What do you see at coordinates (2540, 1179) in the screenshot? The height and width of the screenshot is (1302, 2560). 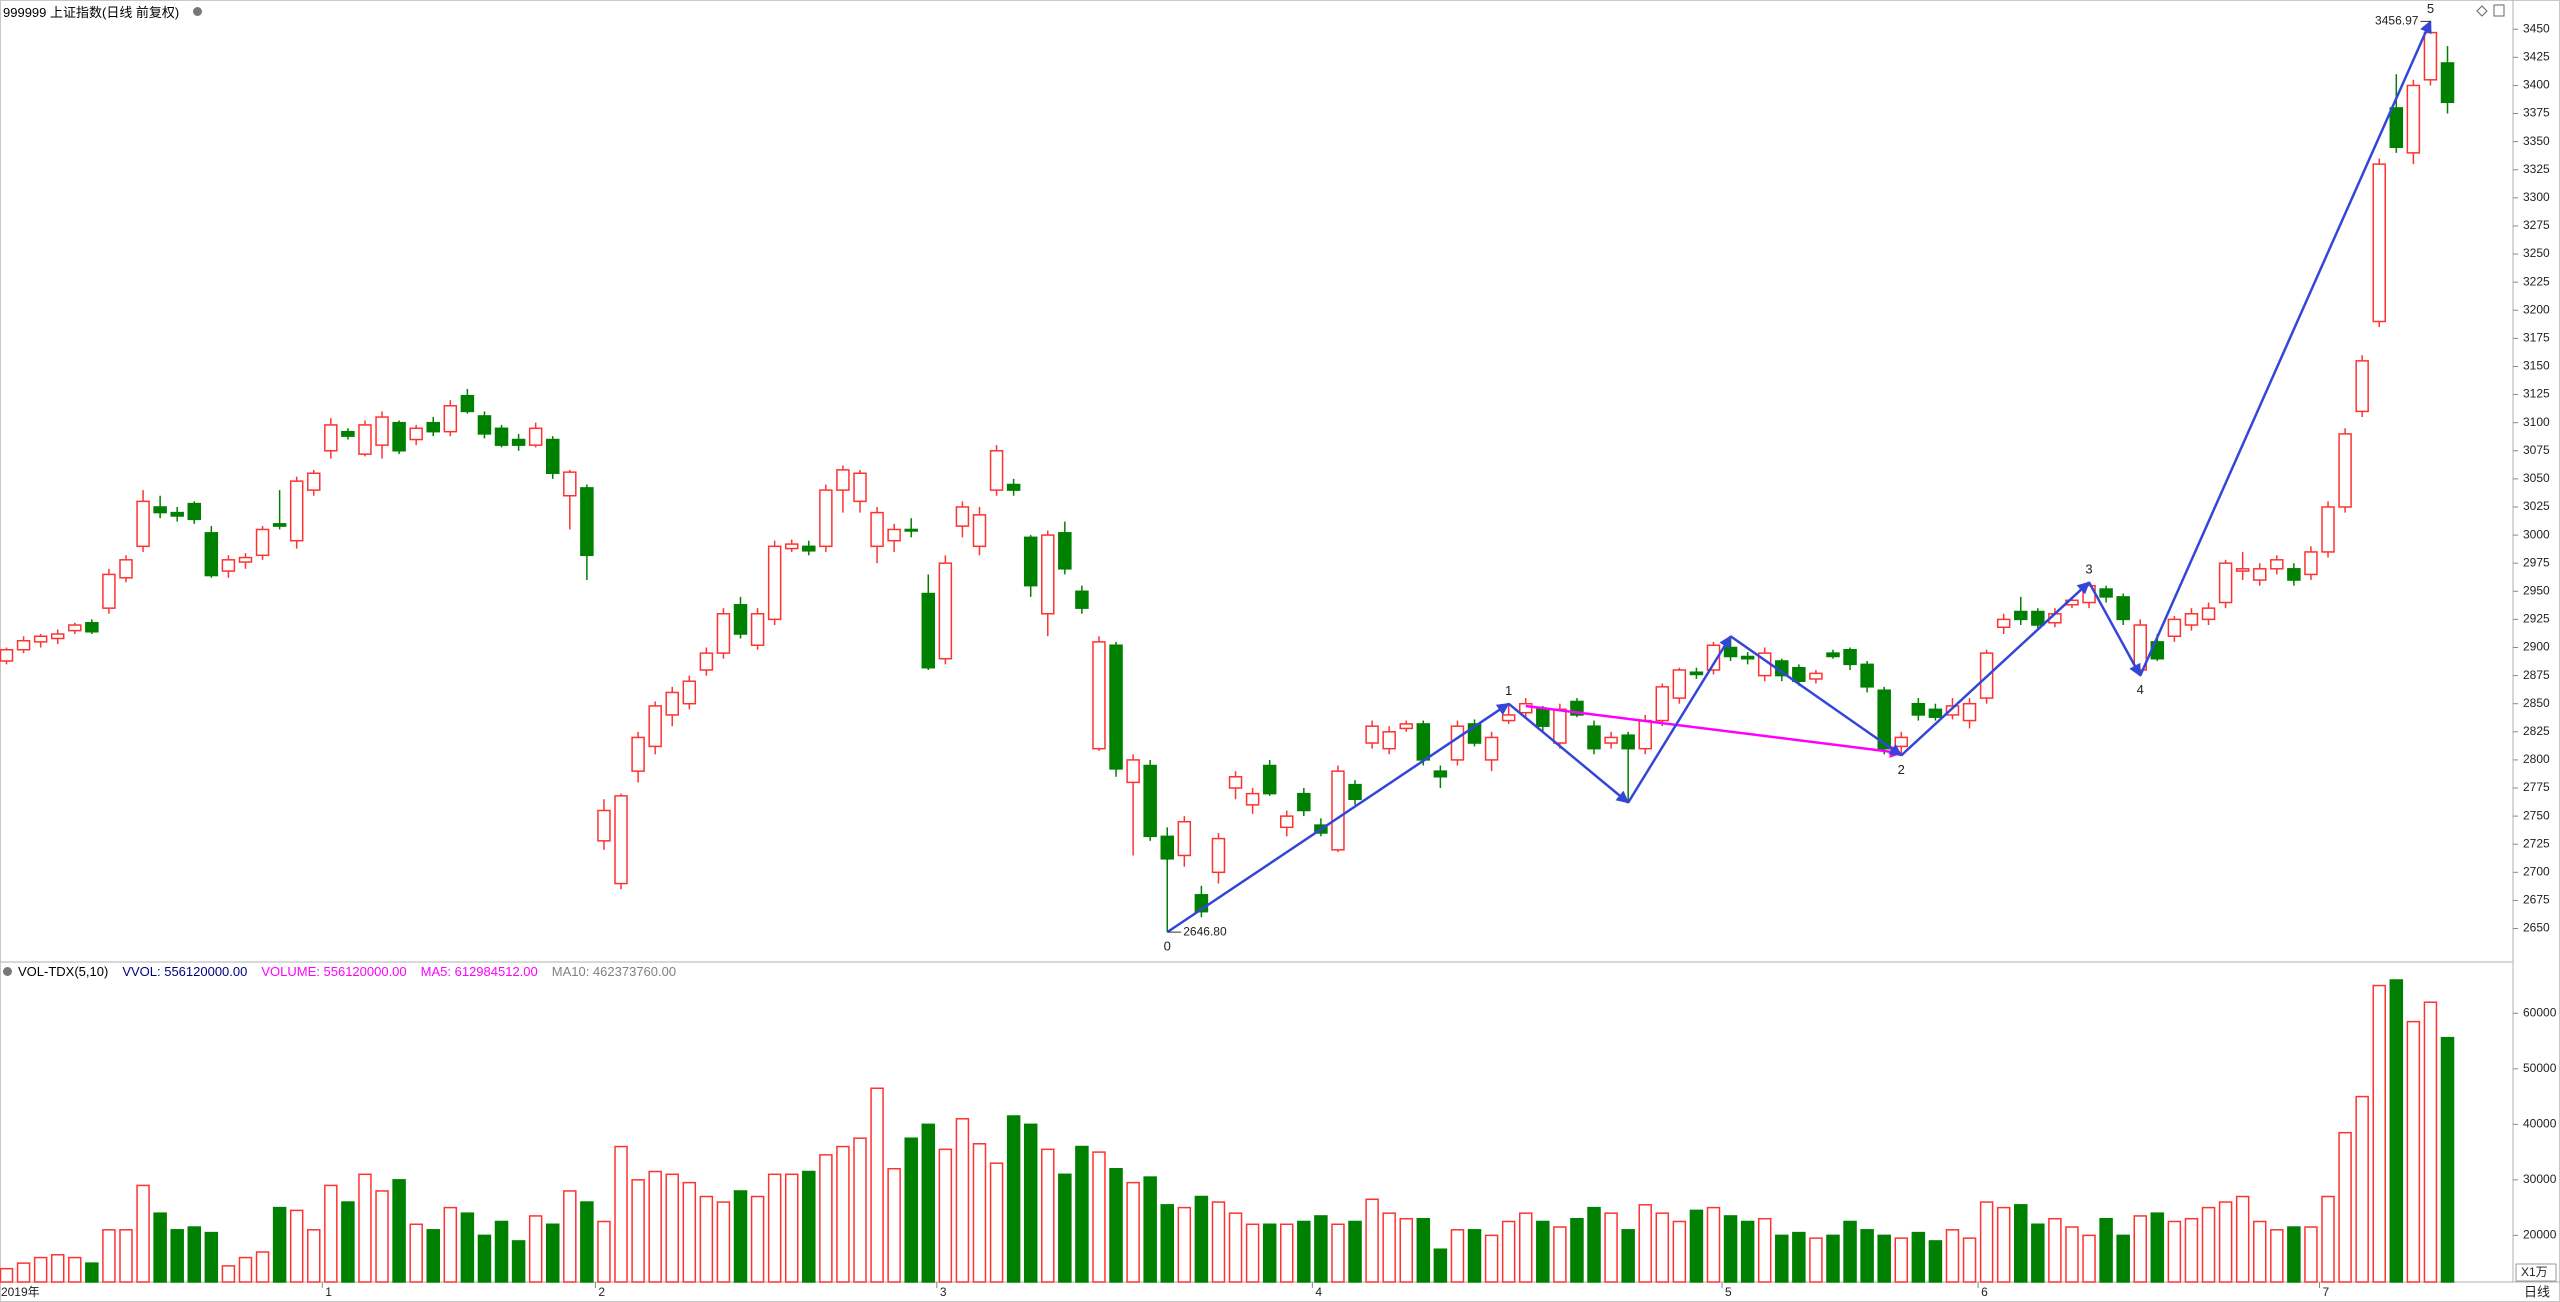 I see `y-tick-label: 30000` at bounding box center [2540, 1179].